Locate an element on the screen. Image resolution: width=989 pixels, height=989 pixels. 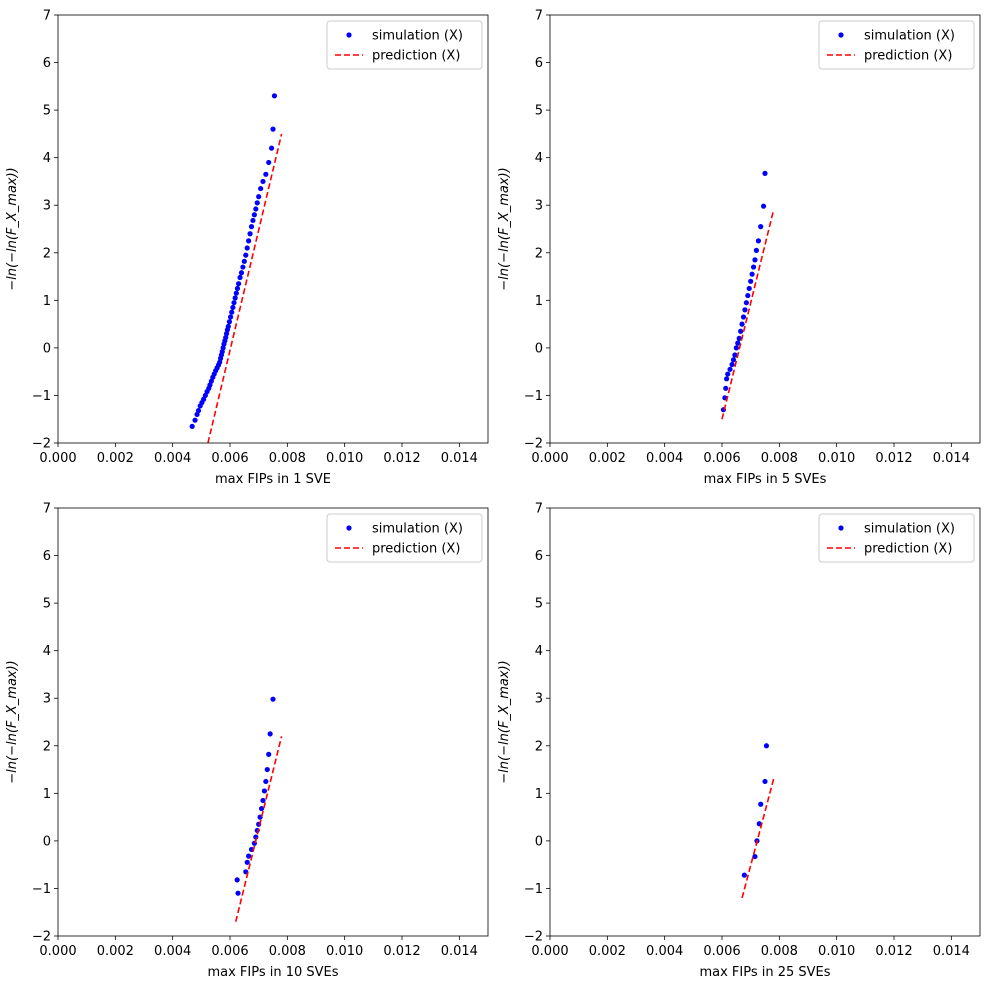
y-axis-label: −ln(−ln(F_X_max)) is located at coordinates (504, 228).